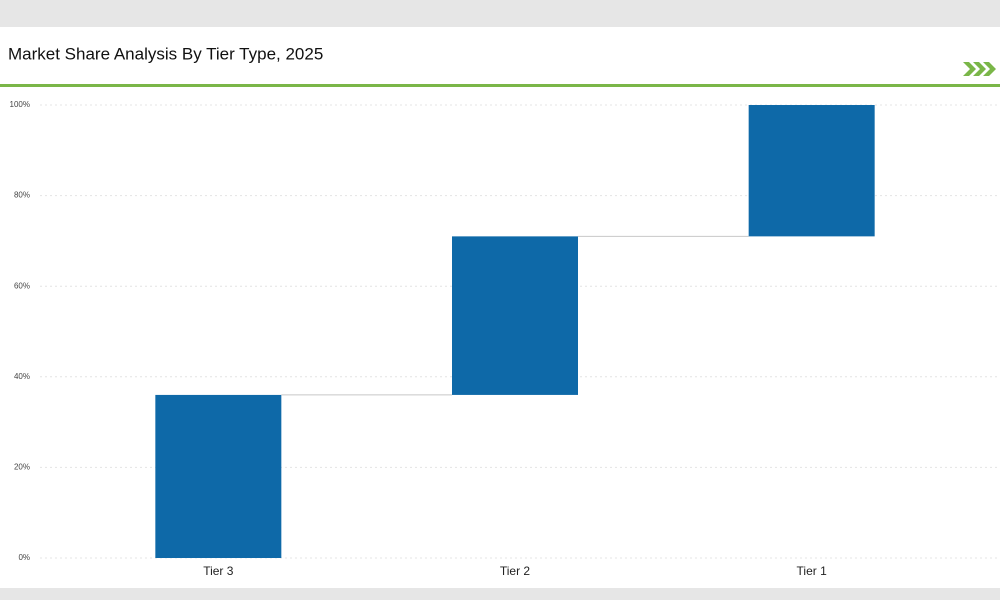 This screenshot has width=1000, height=600. What do you see at coordinates (24, 557) in the screenshot?
I see `y-tick-label: 0%` at bounding box center [24, 557].